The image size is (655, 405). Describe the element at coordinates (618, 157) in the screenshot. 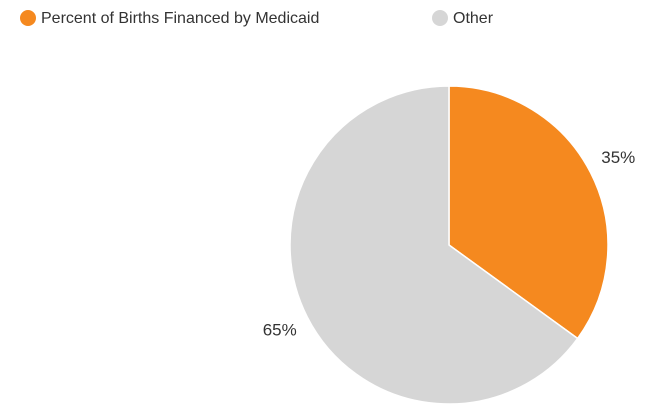

I see `data-label: 35%` at that location.